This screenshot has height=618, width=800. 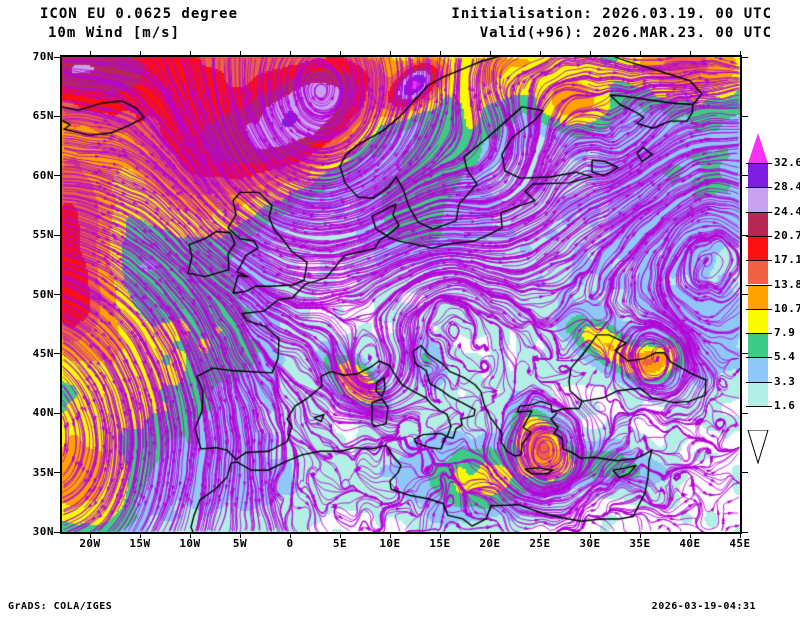 What do you see at coordinates (785, 333) in the screenshot?
I see `colorbar-label: 7.9` at bounding box center [785, 333].